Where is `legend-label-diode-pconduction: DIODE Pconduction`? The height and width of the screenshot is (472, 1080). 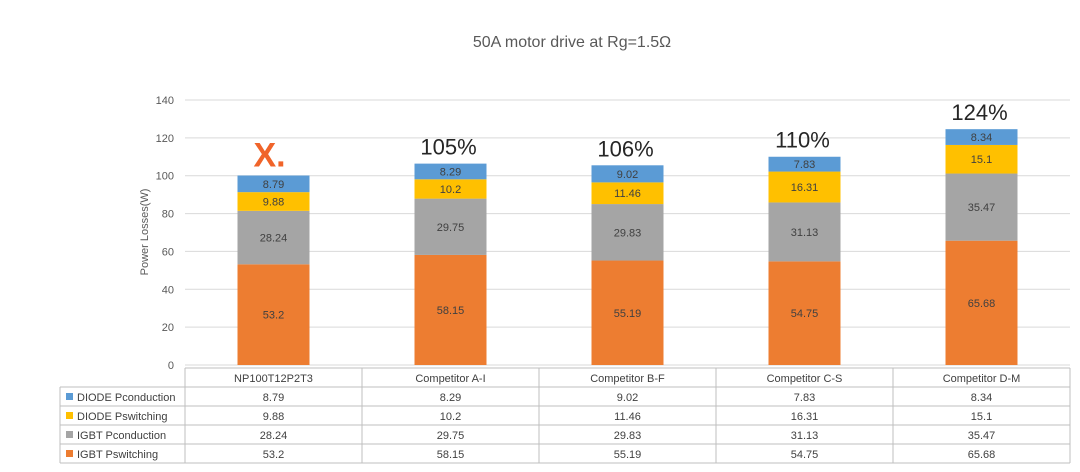 legend-label-diode-pconduction: DIODE Pconduction is located at coordinates (126, 398).